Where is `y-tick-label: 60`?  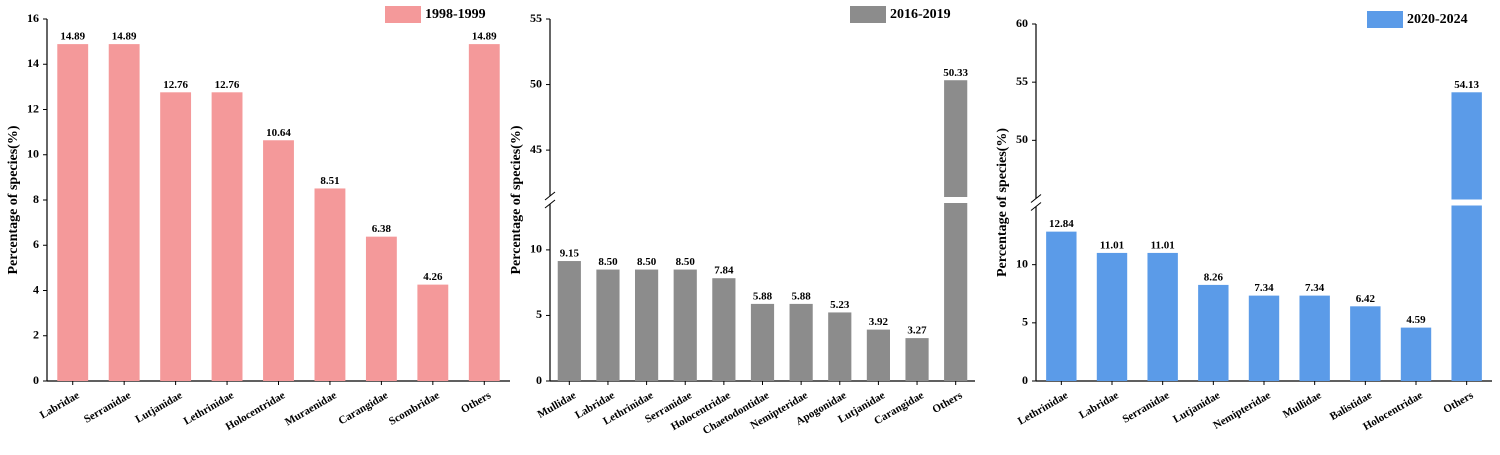 y-tick-label: 60 is located at coordinates (1022, 23).